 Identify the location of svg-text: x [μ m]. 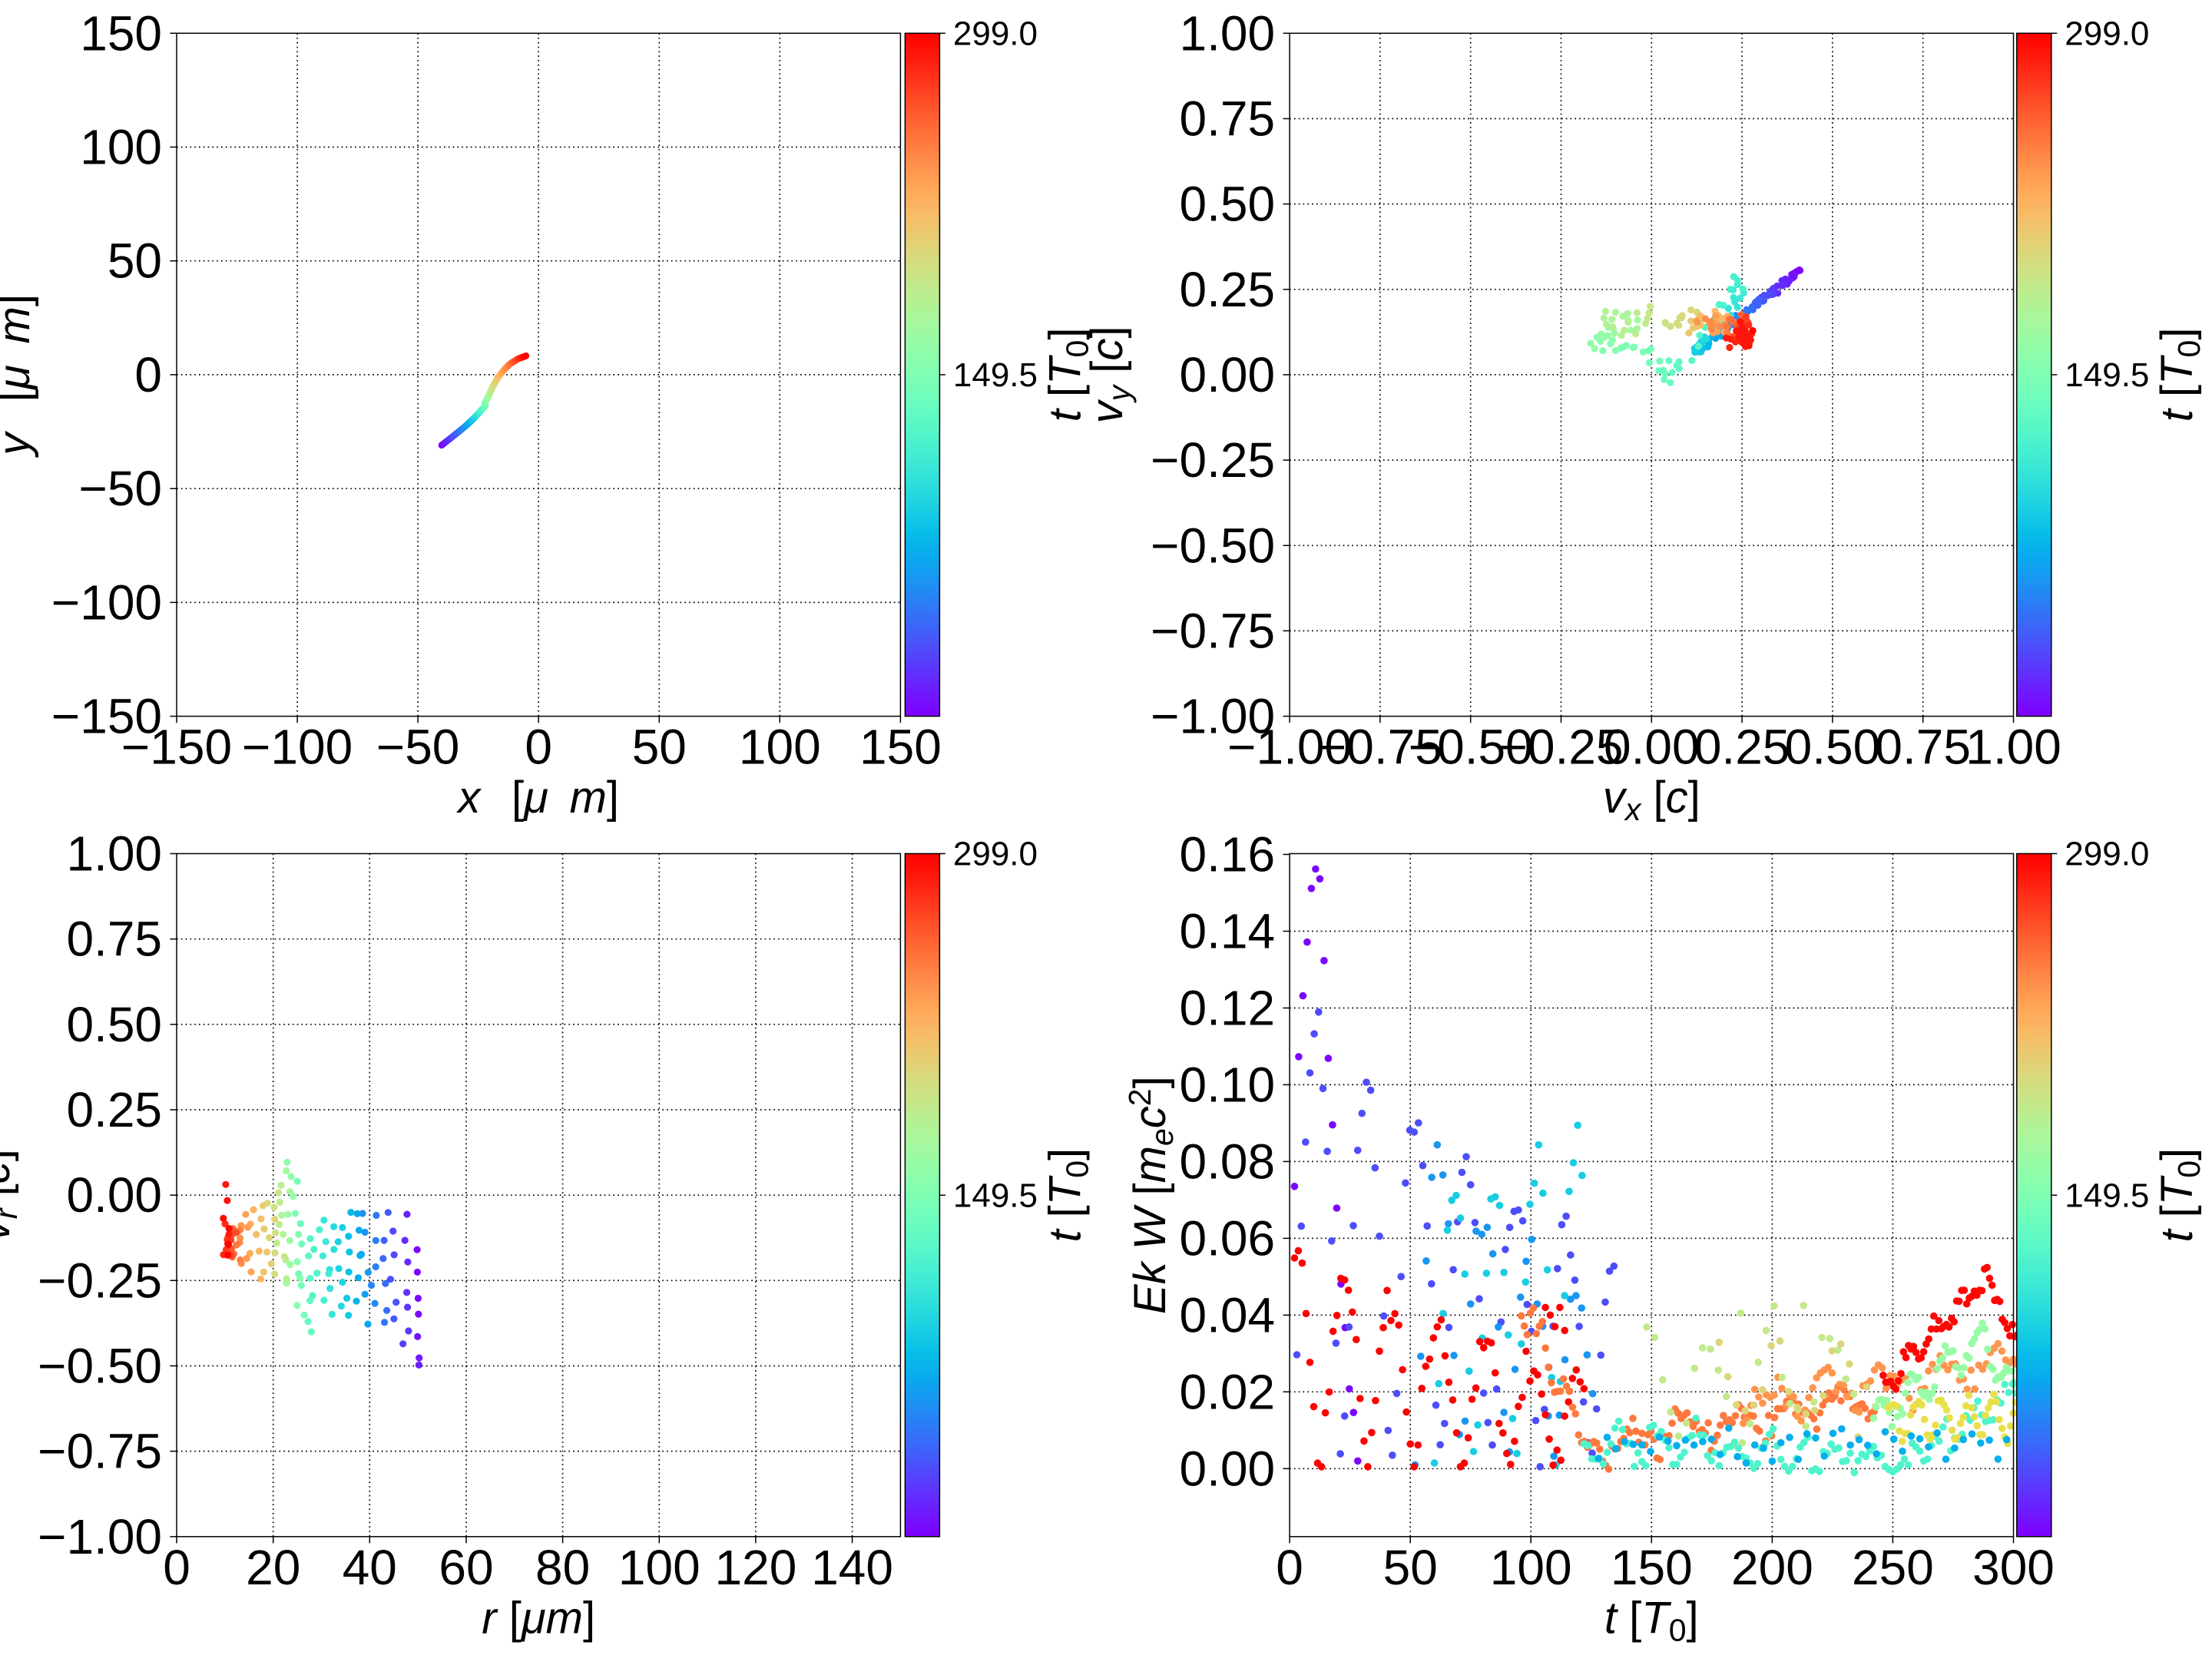
(537, 798).